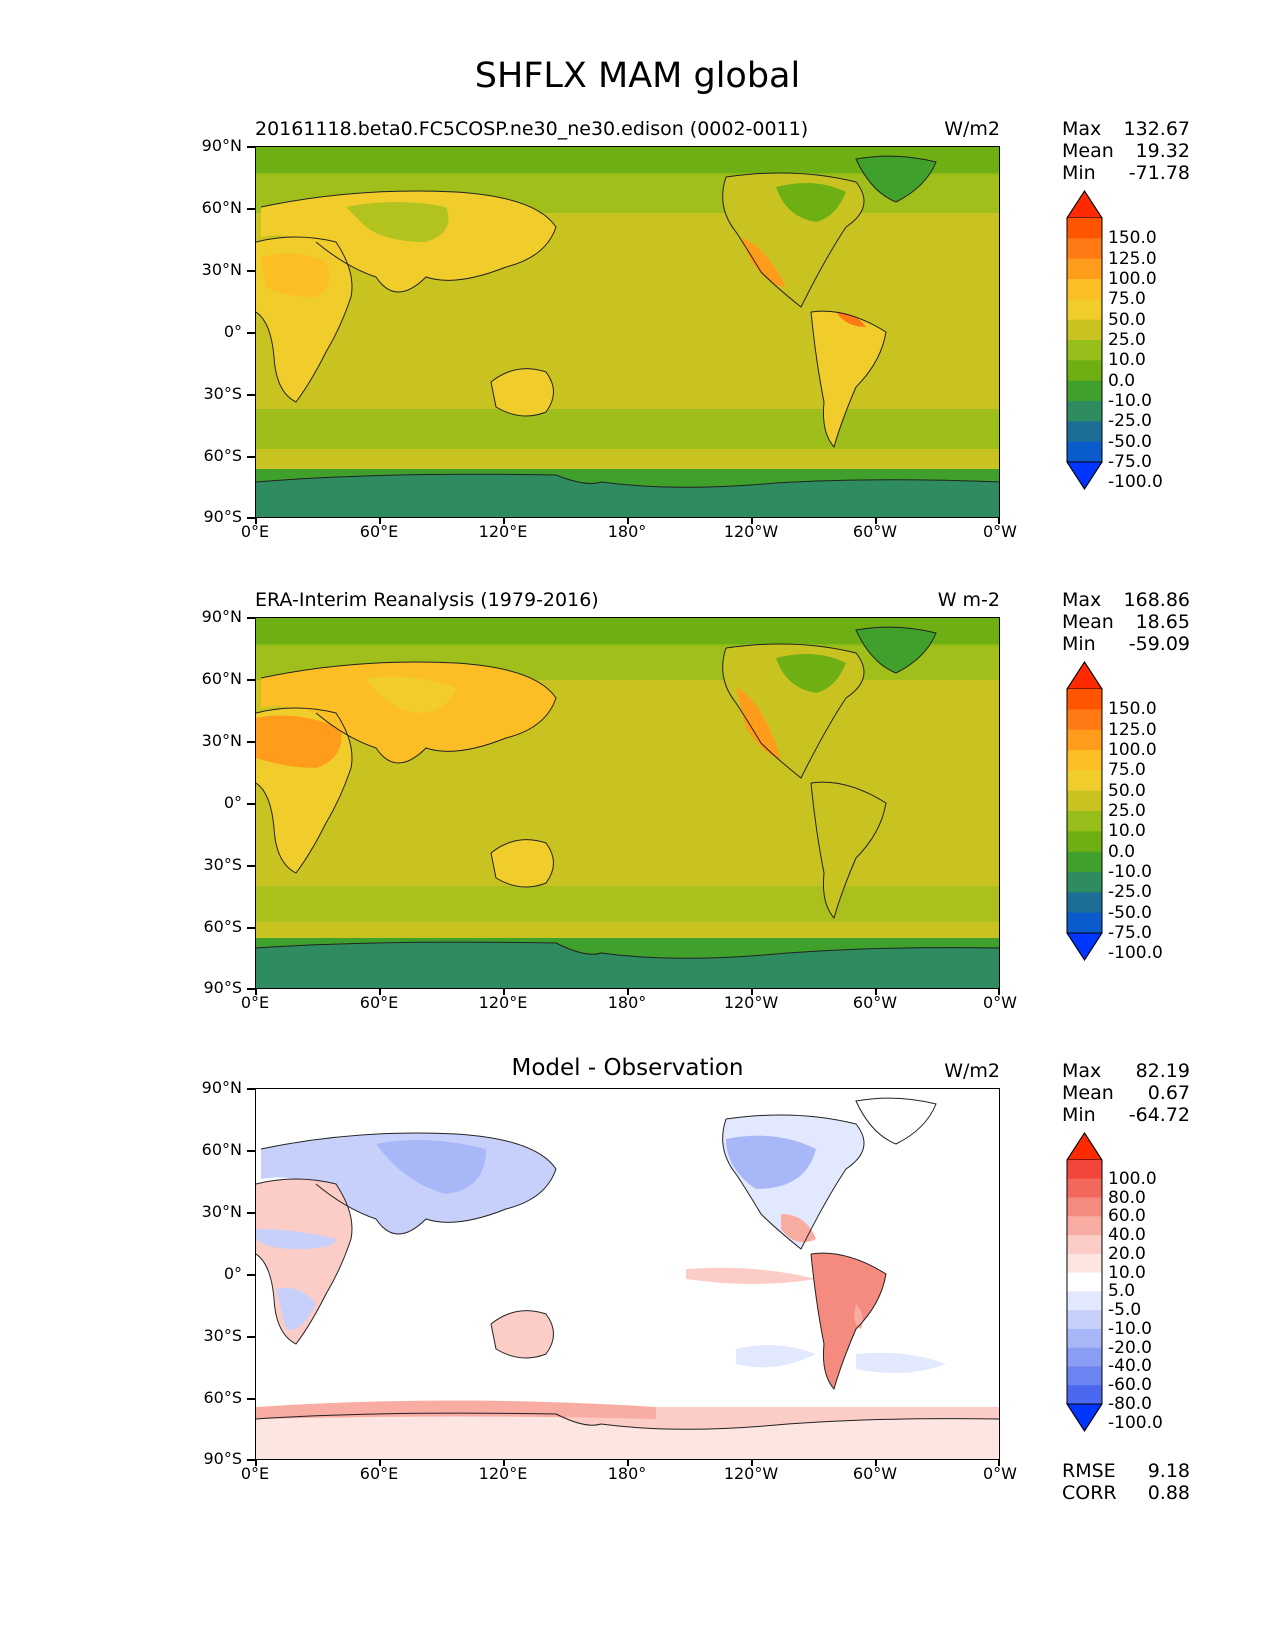  I want to click on colorbar-tick-label: -50.0, so click(1130, 912).